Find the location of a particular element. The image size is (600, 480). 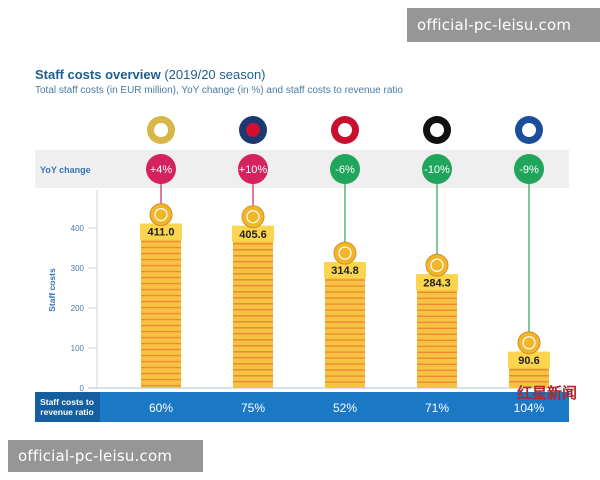

y-tick-label: 400 is located at coordinates (78, 228).